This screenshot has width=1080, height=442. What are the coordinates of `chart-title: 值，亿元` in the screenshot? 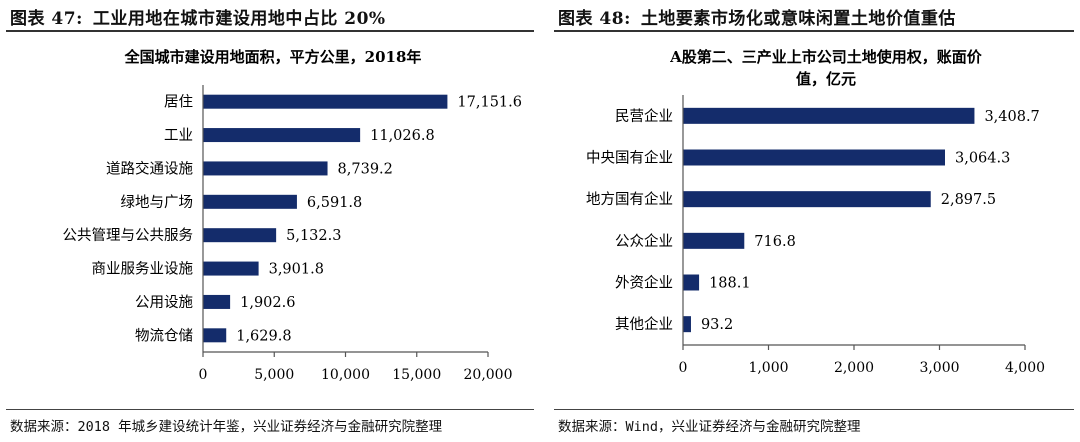 It's located at (826, 79).